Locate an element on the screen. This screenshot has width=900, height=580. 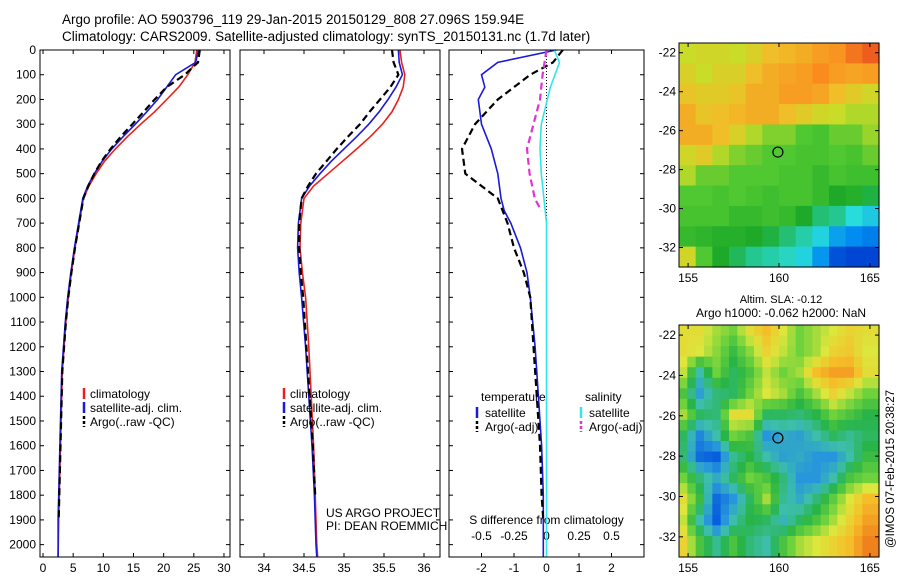
x-tick-label: 1 is located at coordinates (579, 568).